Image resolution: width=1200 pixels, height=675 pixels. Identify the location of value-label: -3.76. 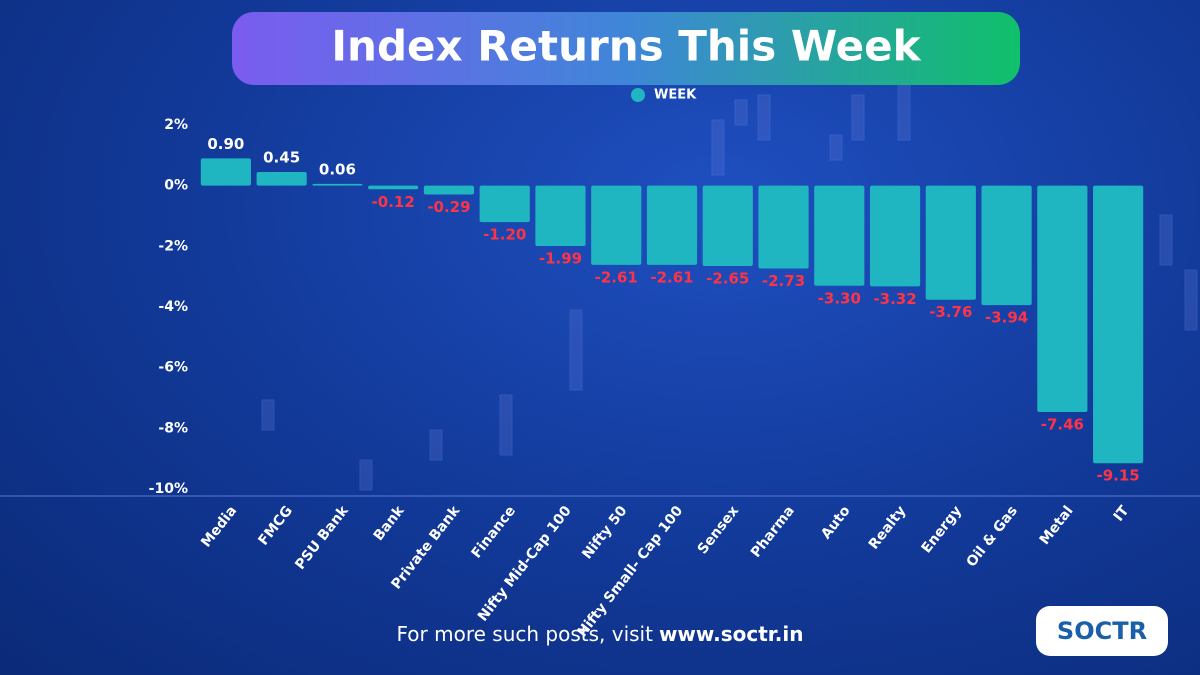
(950, 312).